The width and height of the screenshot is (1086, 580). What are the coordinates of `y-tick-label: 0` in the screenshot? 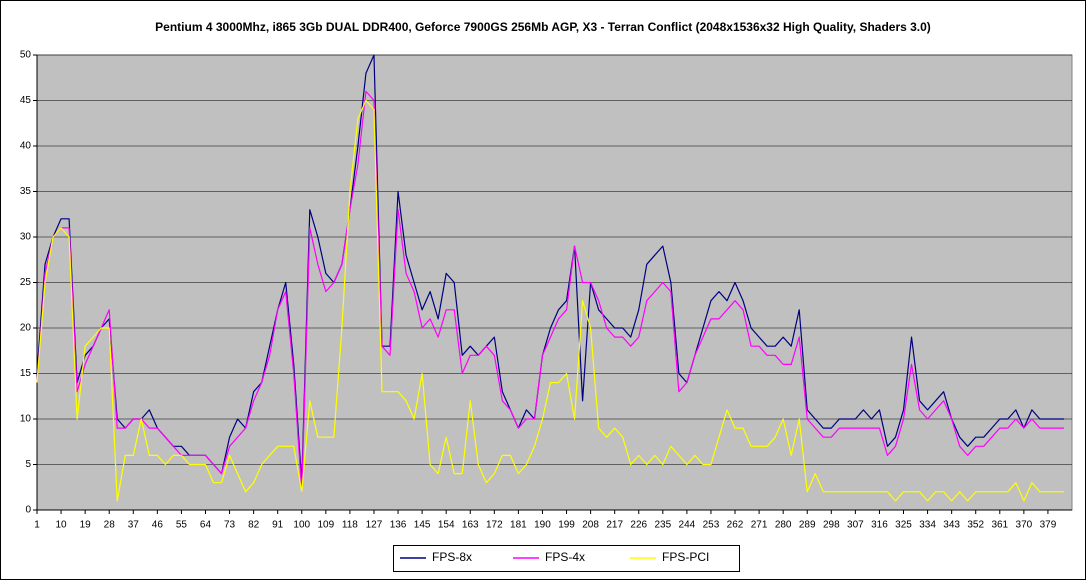 It's located at (28, 510).